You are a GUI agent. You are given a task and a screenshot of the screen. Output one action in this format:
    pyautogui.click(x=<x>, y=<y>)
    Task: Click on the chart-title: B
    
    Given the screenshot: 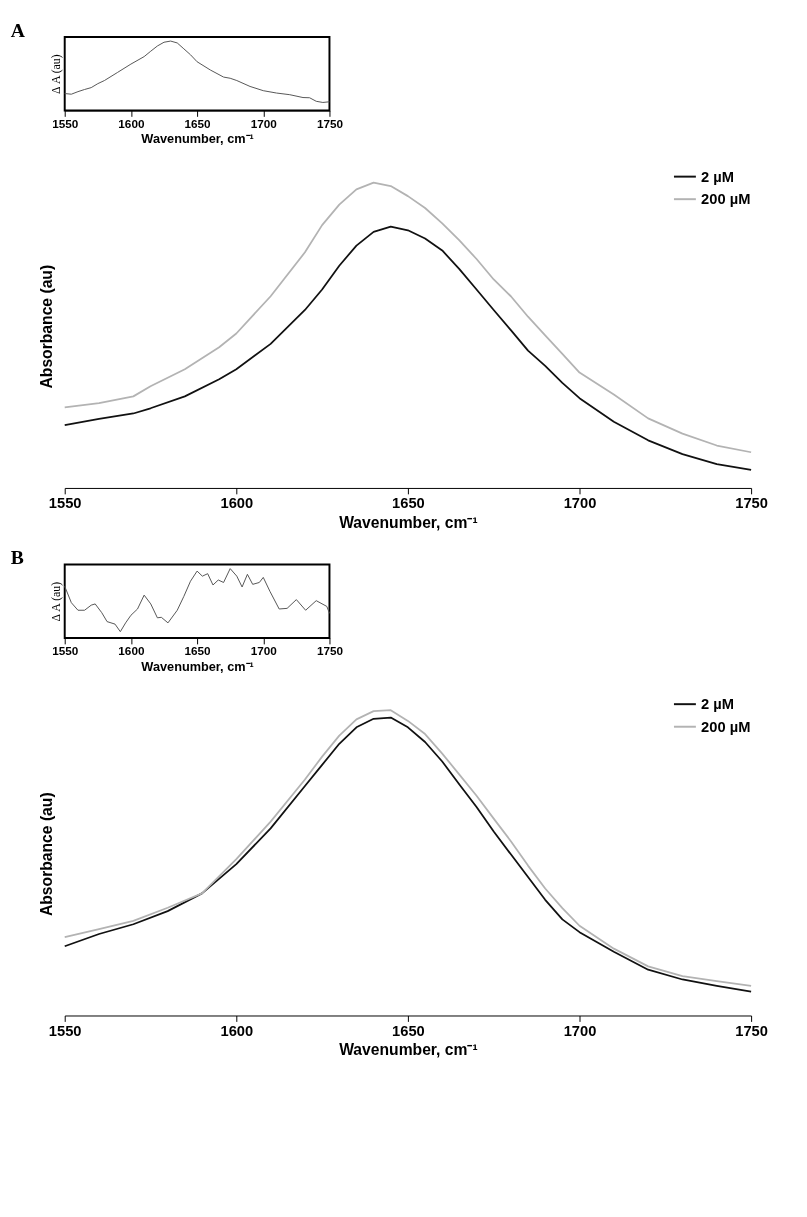 What is the action you would take?
    pyautogui.click(x=17, y=558)
    